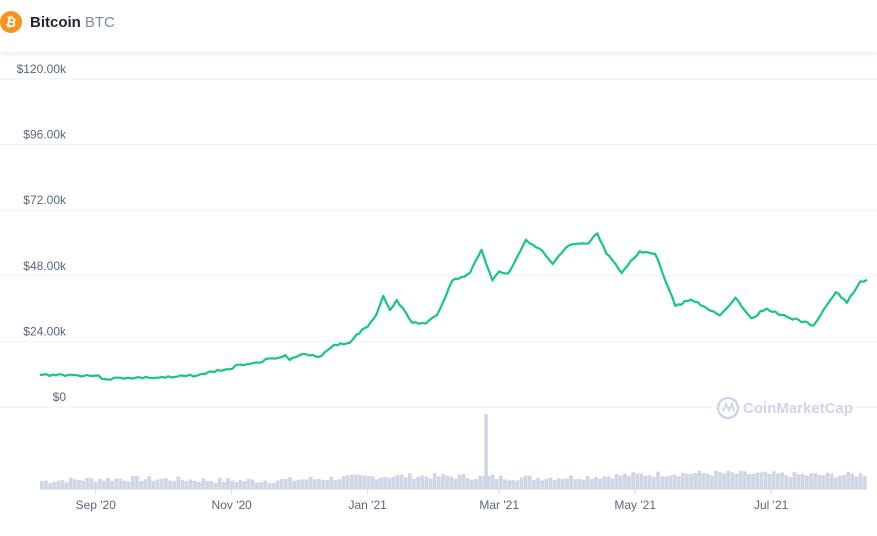 This screenshot has width=877, height=536. I want to click on y-tick-label: $24.00k, so click(45, 331).